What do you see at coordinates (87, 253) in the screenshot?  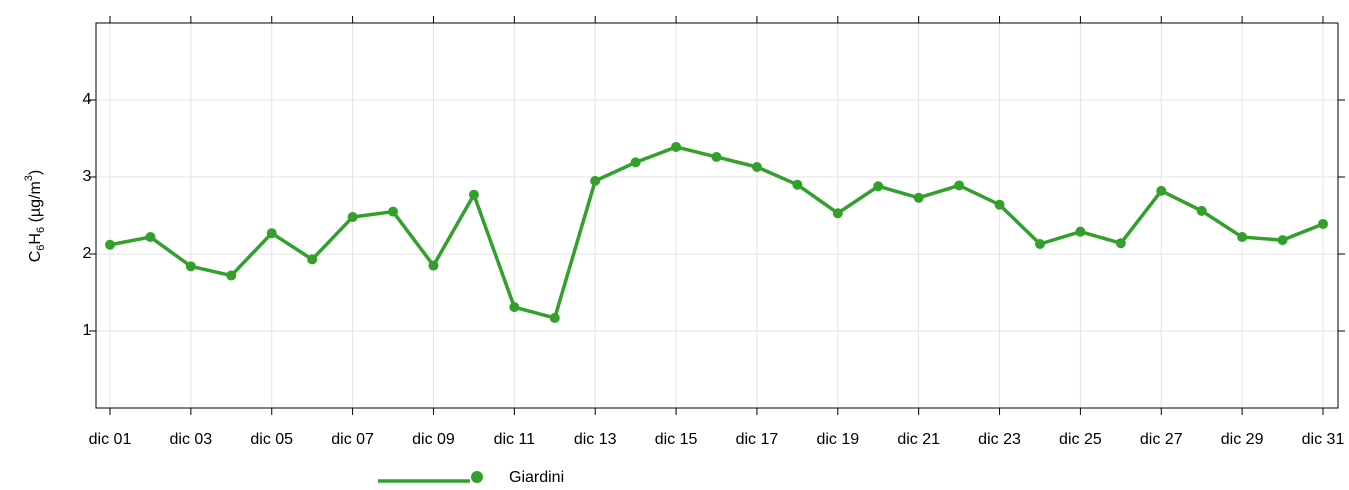 I see `y-tick-label: 2` at bounding box center [87, 253].